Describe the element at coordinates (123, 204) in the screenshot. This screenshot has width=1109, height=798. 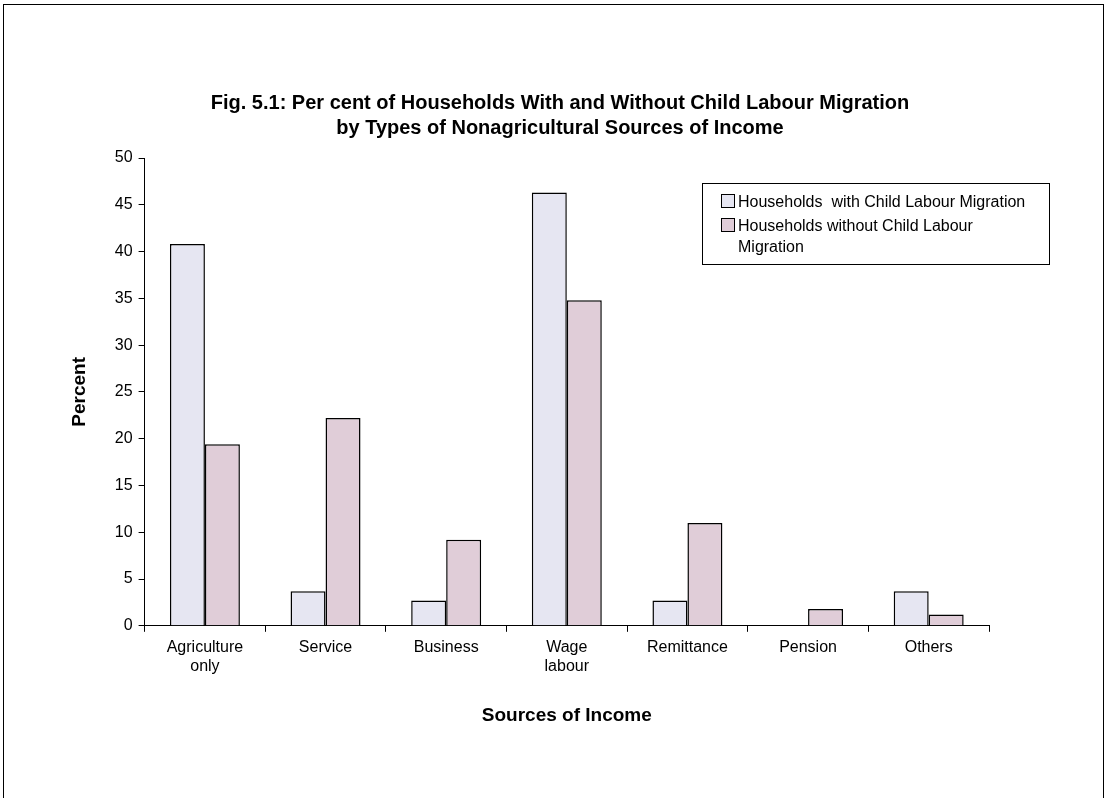
I see `y-tick-label: 45` at that location.